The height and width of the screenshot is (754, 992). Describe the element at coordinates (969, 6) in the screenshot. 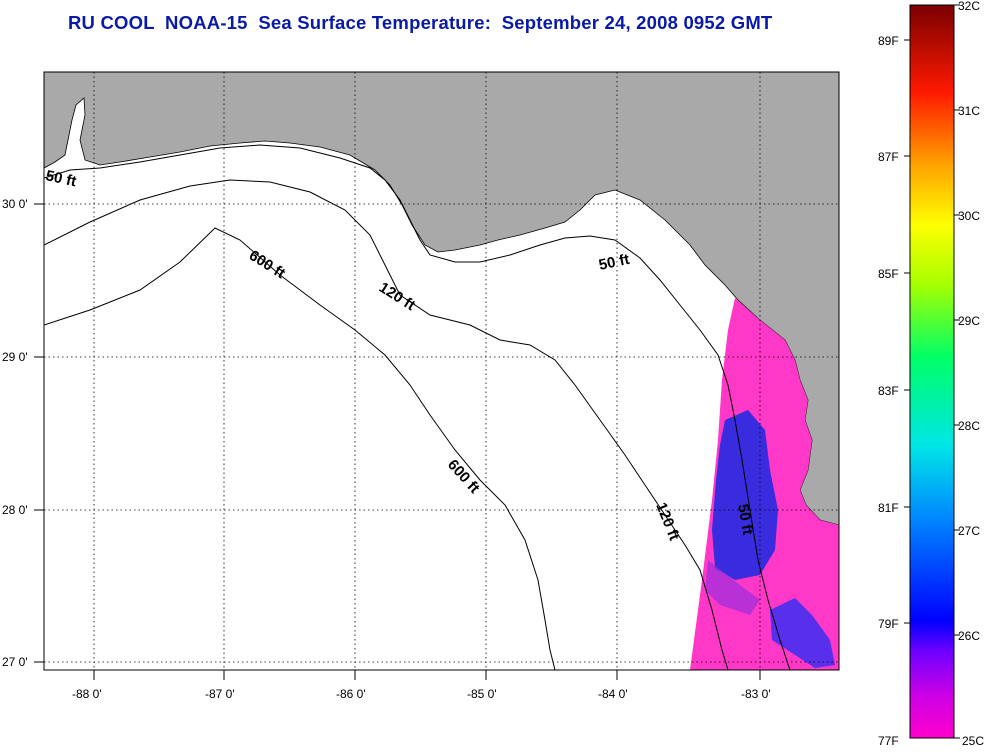

I see `colorbar-c-label: 32C` at that location.